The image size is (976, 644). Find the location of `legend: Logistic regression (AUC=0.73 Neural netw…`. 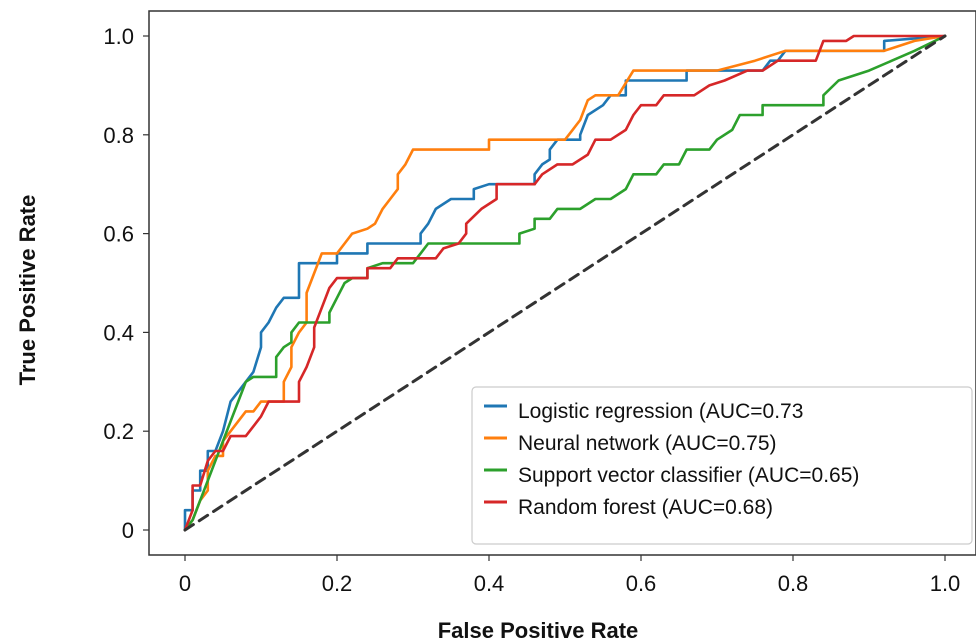

legend: Logistic regression (AUC=0.73 Neural netw… is located at coordinates (722, 465).